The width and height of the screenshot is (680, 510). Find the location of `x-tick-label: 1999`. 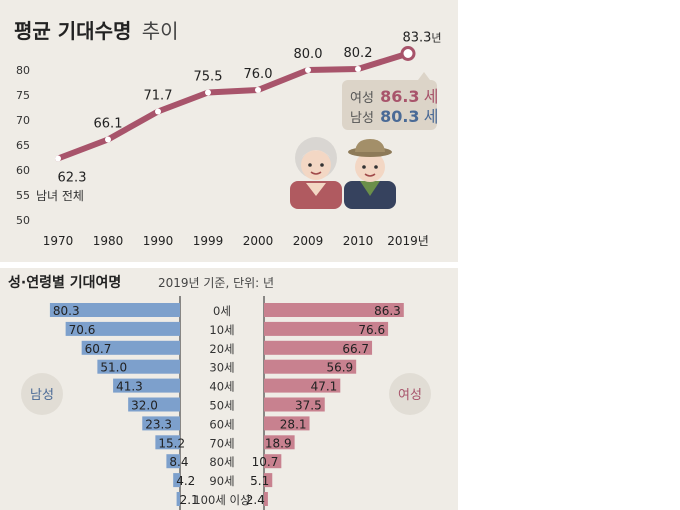

x-tick-label: 1999 is located at coordinates (208, 241).